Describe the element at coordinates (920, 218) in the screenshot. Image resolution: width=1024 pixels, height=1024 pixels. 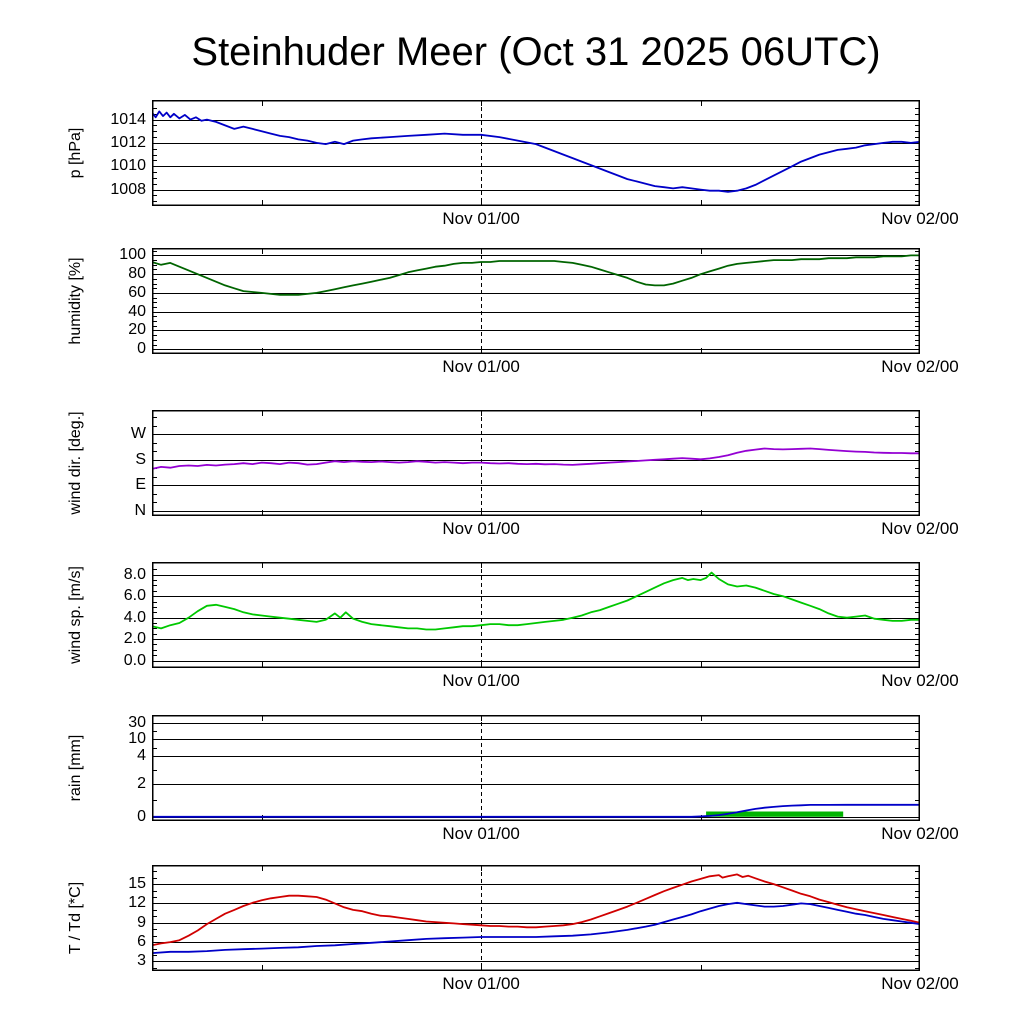
I see `pressure-x-tick-label: Nov 02/00` at that location.